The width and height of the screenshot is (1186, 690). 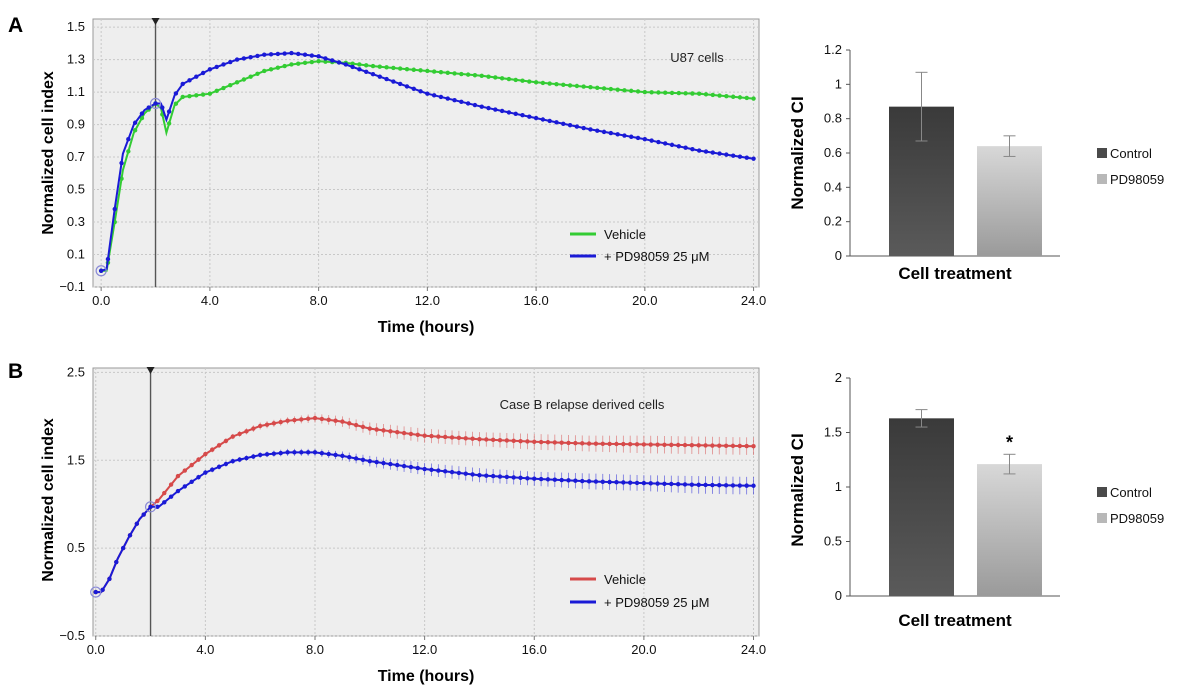 I want to click on bar-a-legend-pd-swatch, so click(x=1102, y=179).